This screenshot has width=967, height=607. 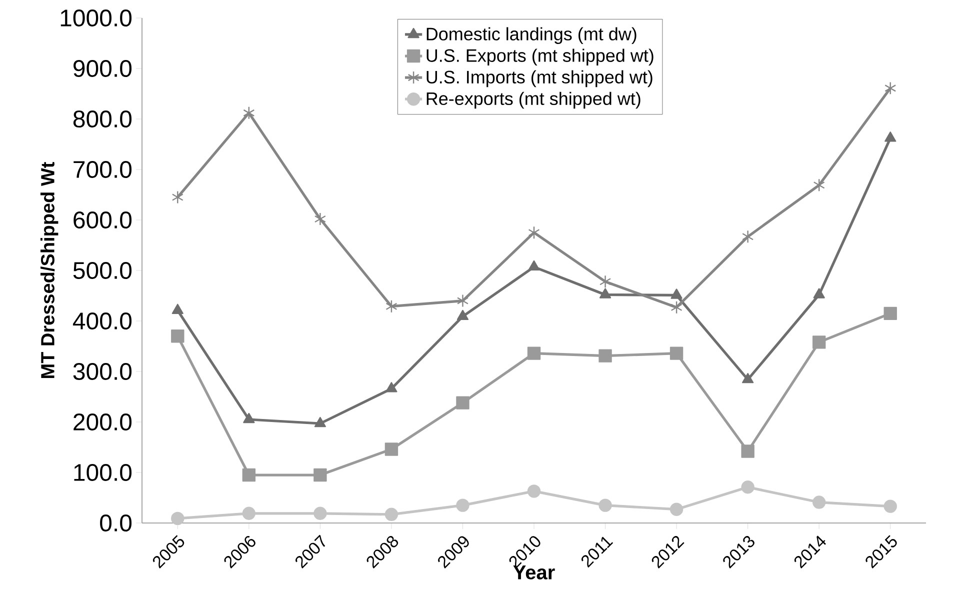 I want to click on y-tick-label: 600.0, so click(x=103, y=220).